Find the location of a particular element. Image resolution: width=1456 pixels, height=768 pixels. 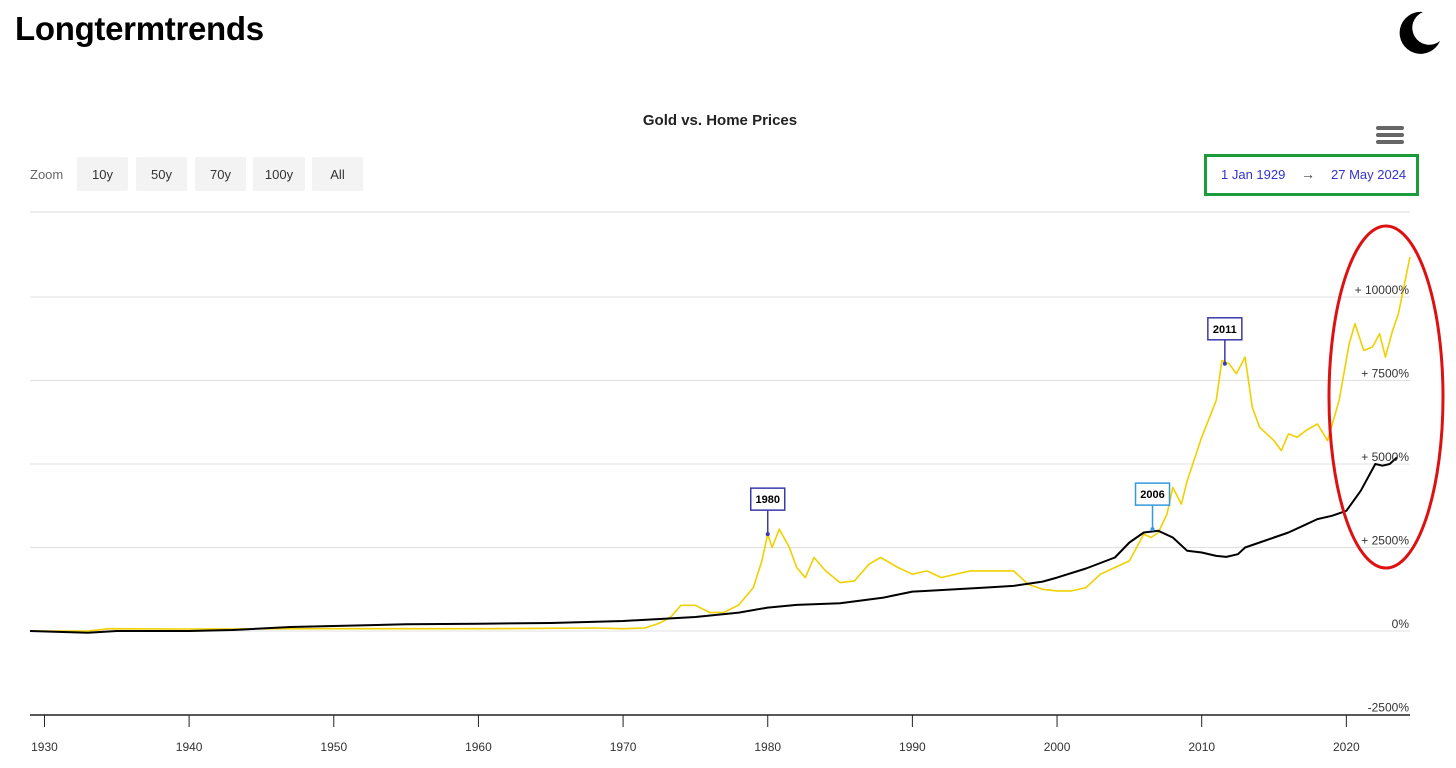

x-tick-label: 1940 is located at coordinates (189, 747).